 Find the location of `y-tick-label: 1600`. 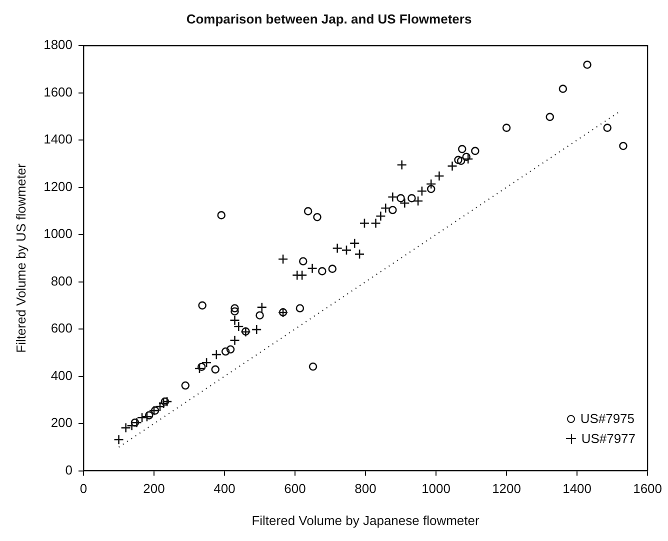

y-tick-label: 1600 is located at coordinates (58, 92).